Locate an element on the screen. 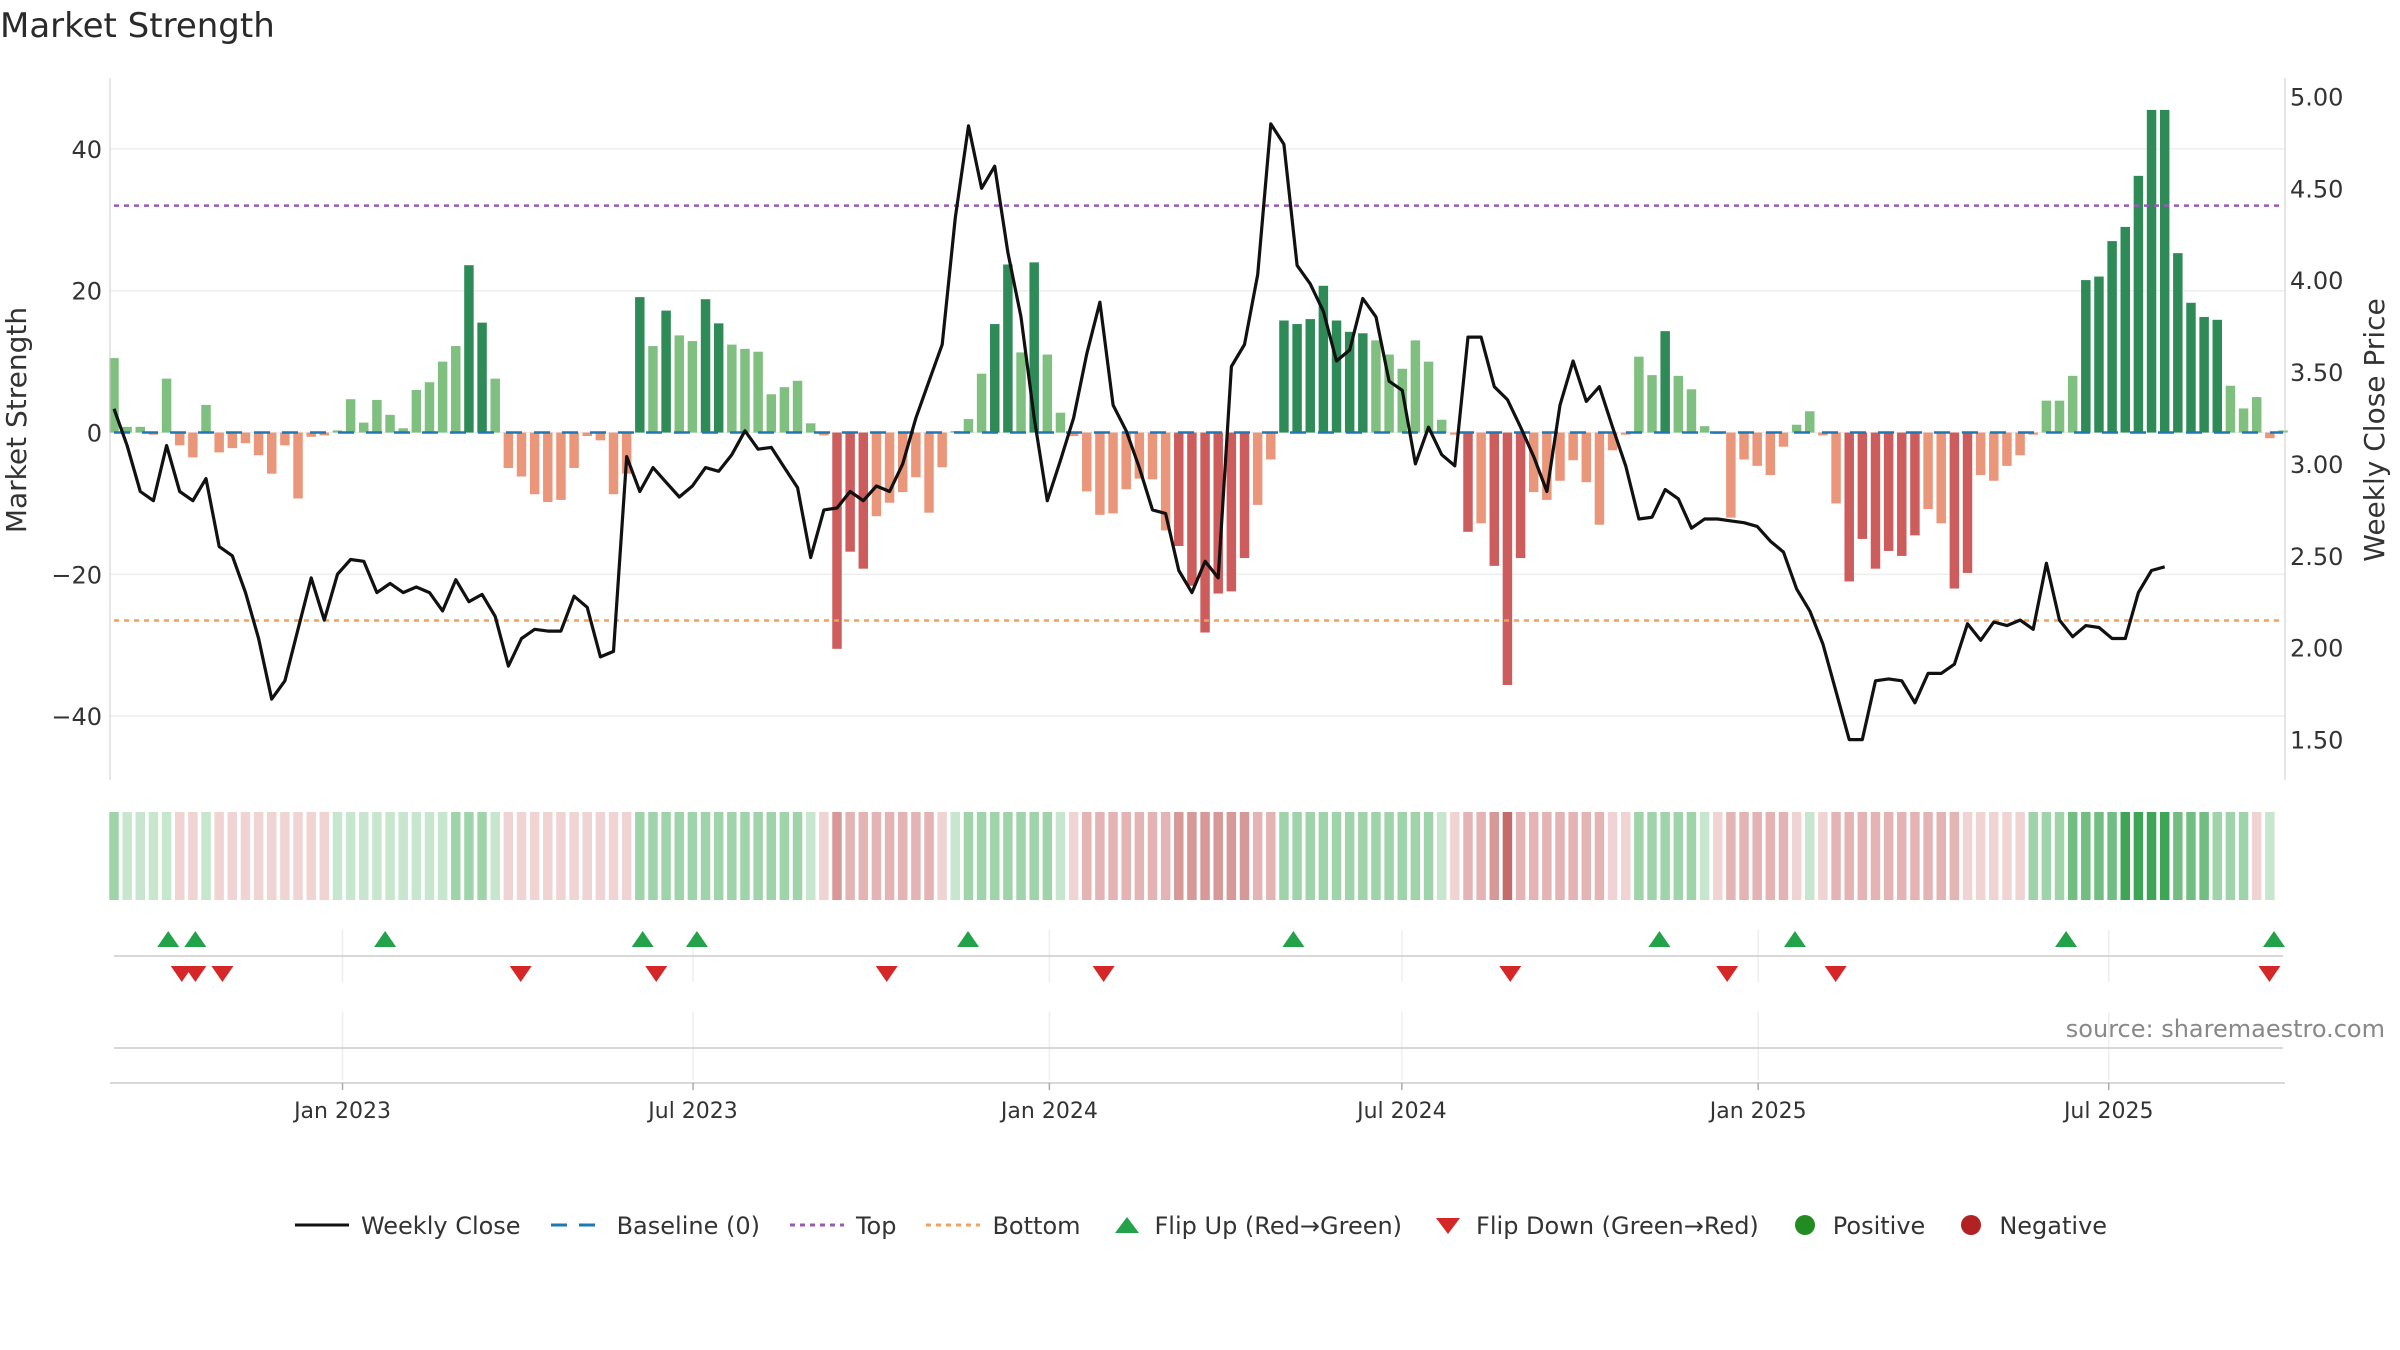  source-note: source: sharemaestro.com is located at coordinates (2225, 1029).